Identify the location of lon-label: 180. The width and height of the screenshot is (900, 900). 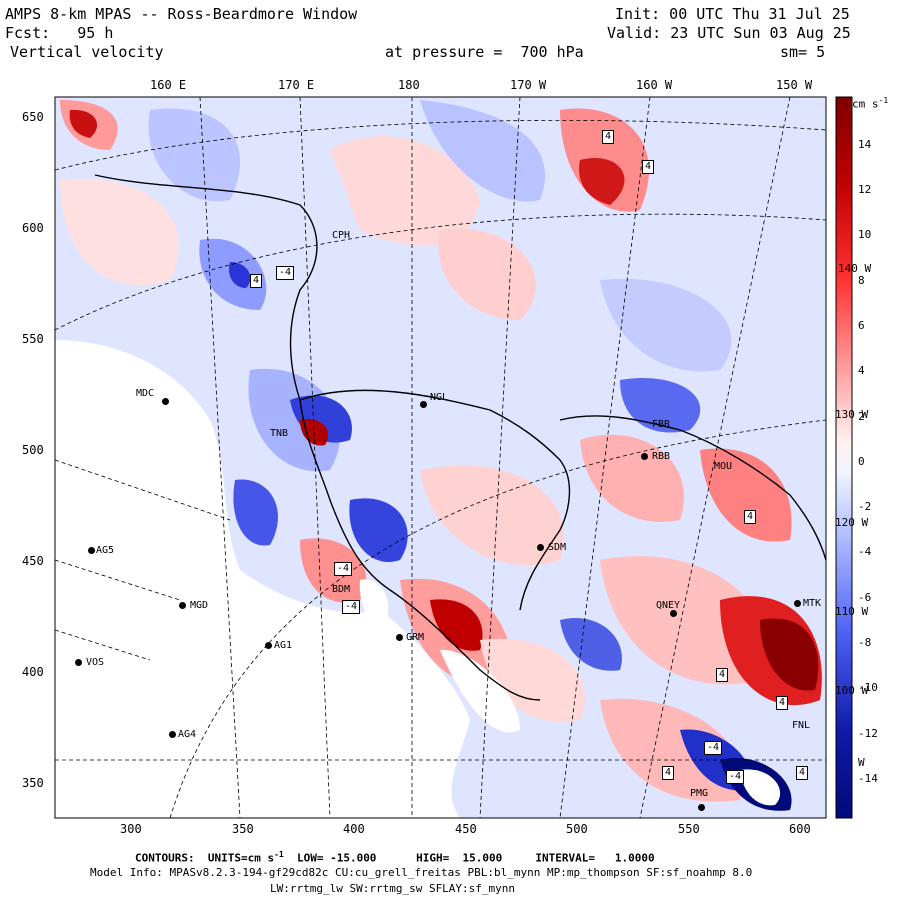
(409, 85).